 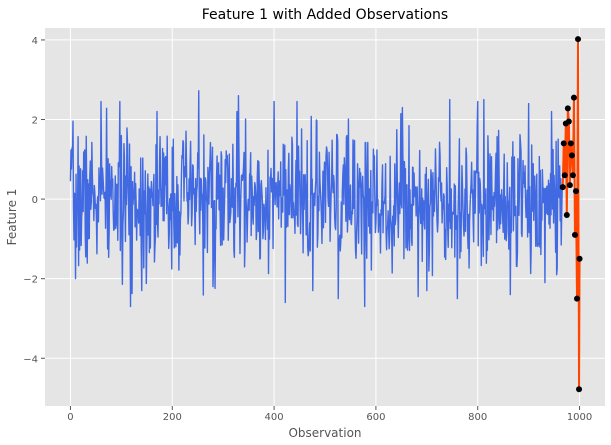 What do you see at coordinates (325, 15) in the screenshot?
I see `chart-title: Feature 1 with Added Observations` at bounding box center [325, 15].